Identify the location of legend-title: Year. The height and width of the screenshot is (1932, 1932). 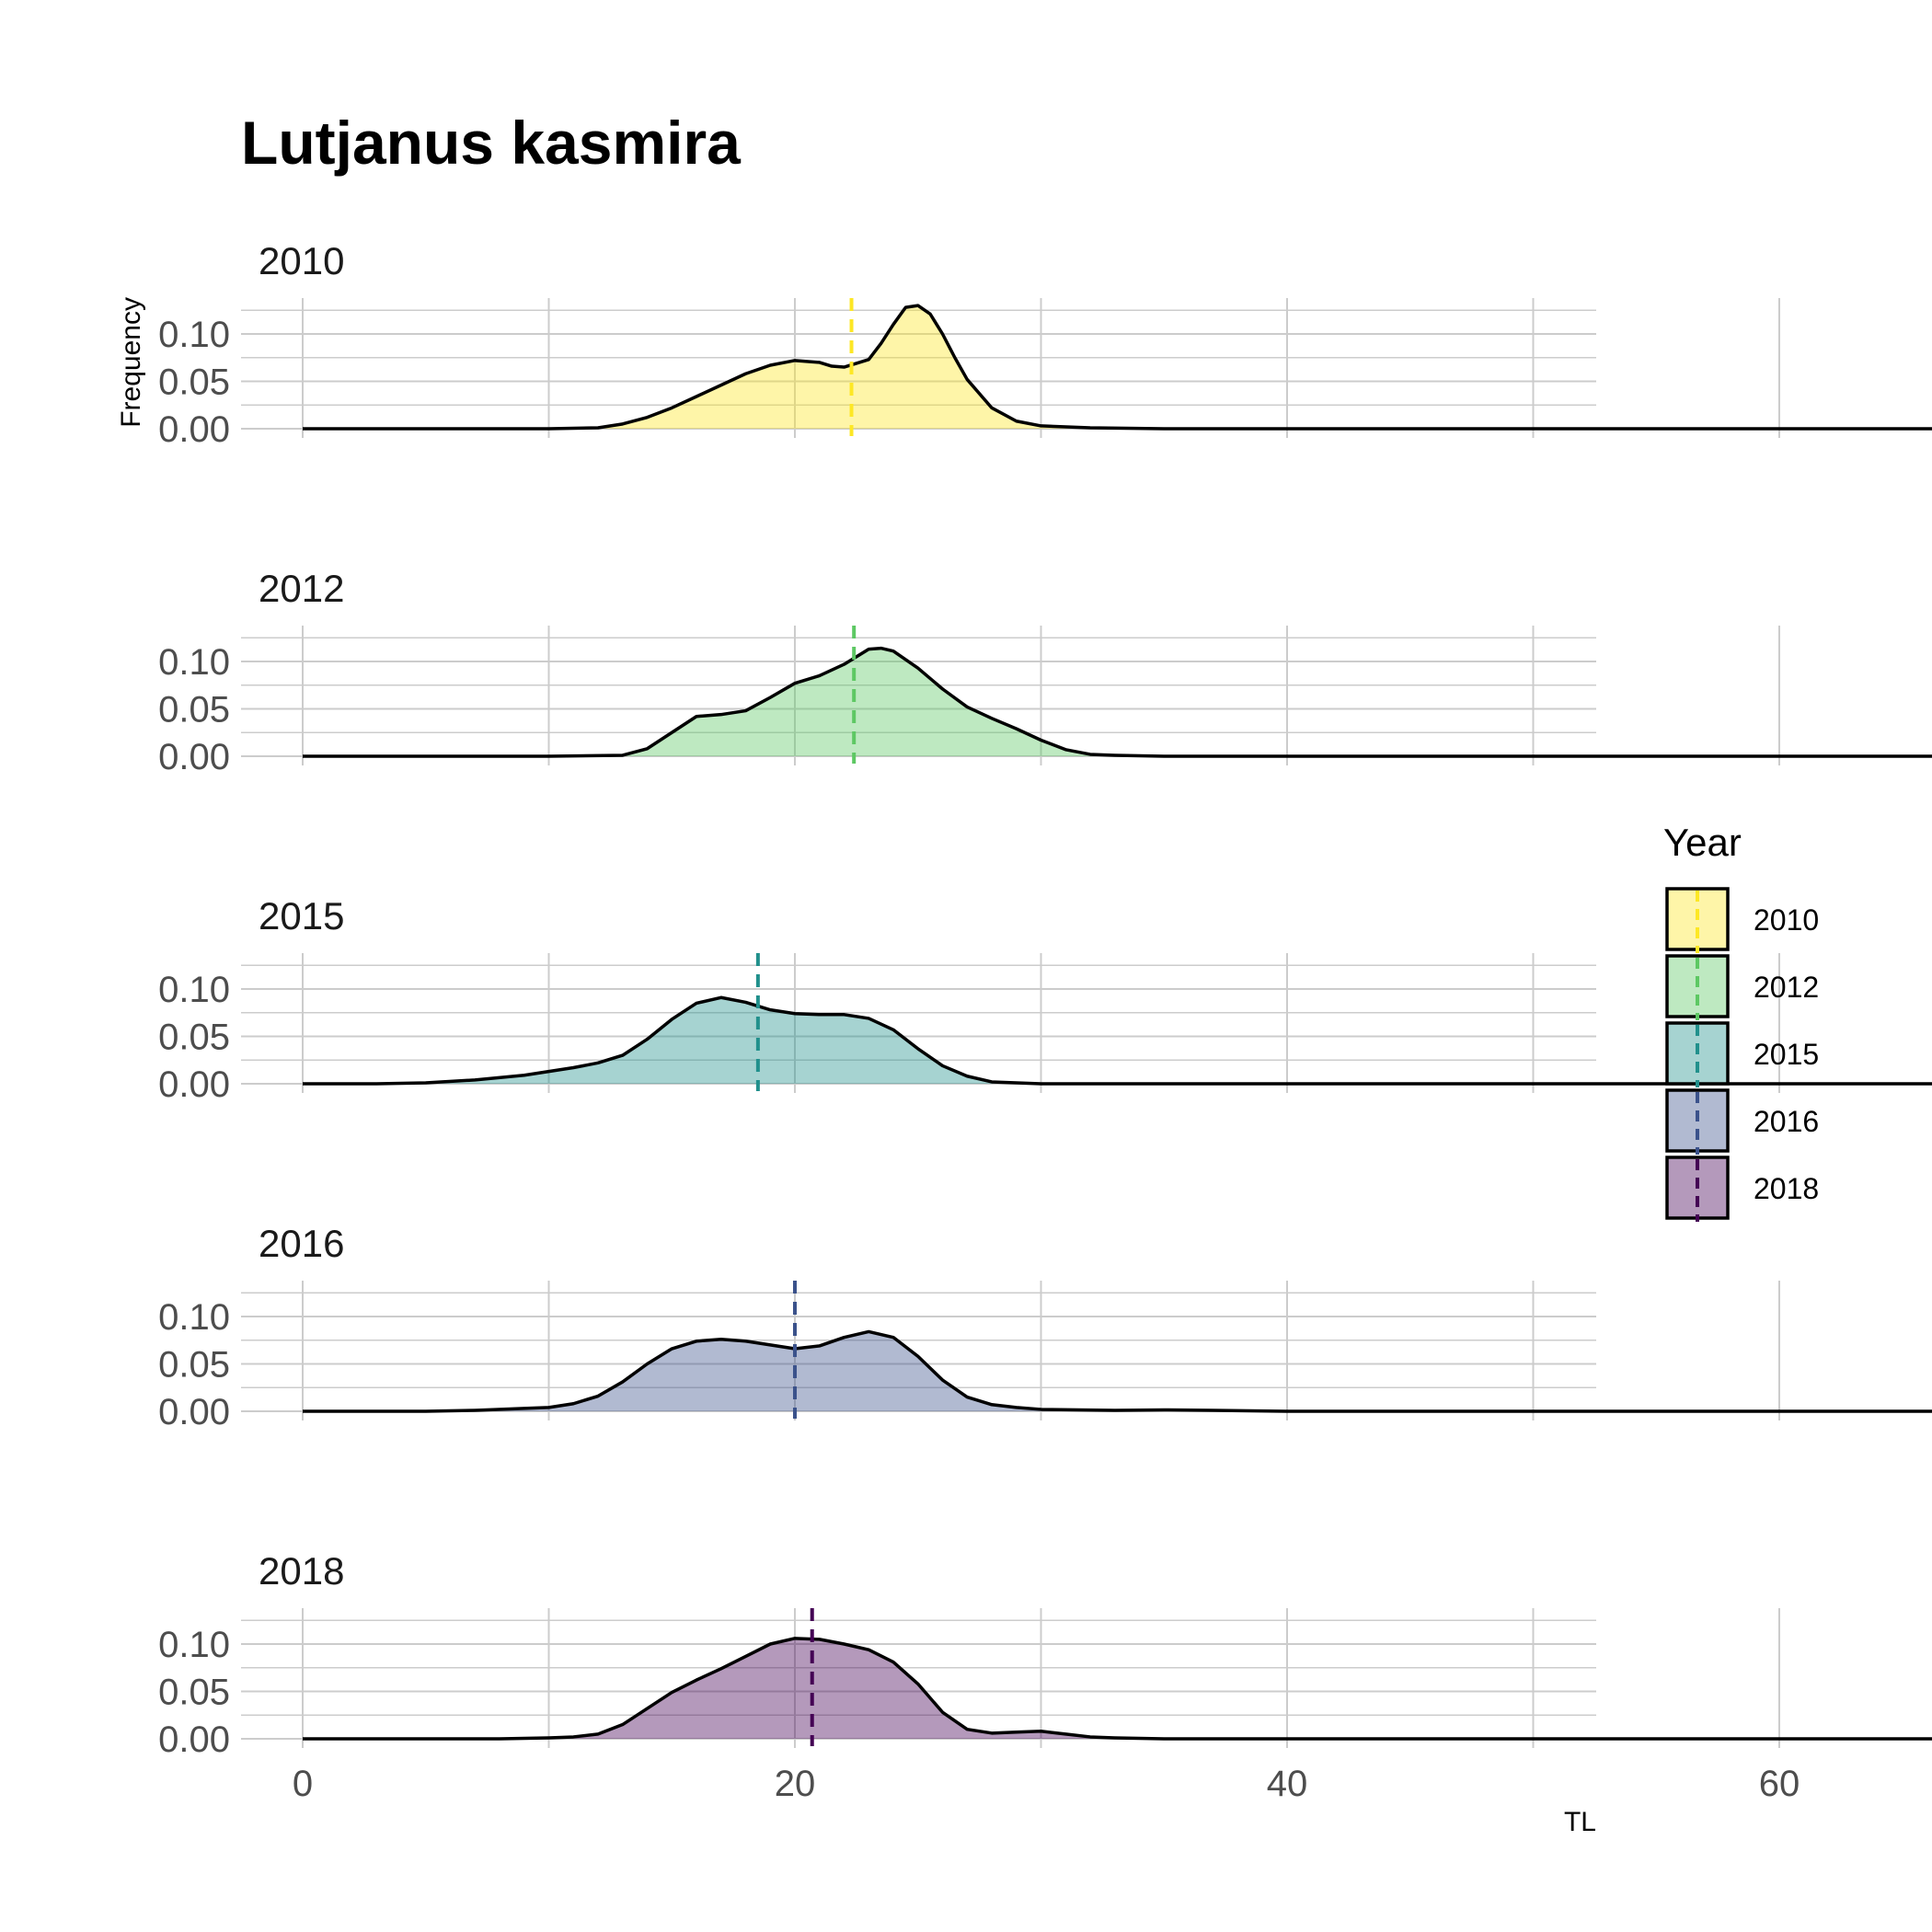
(1702, 842).